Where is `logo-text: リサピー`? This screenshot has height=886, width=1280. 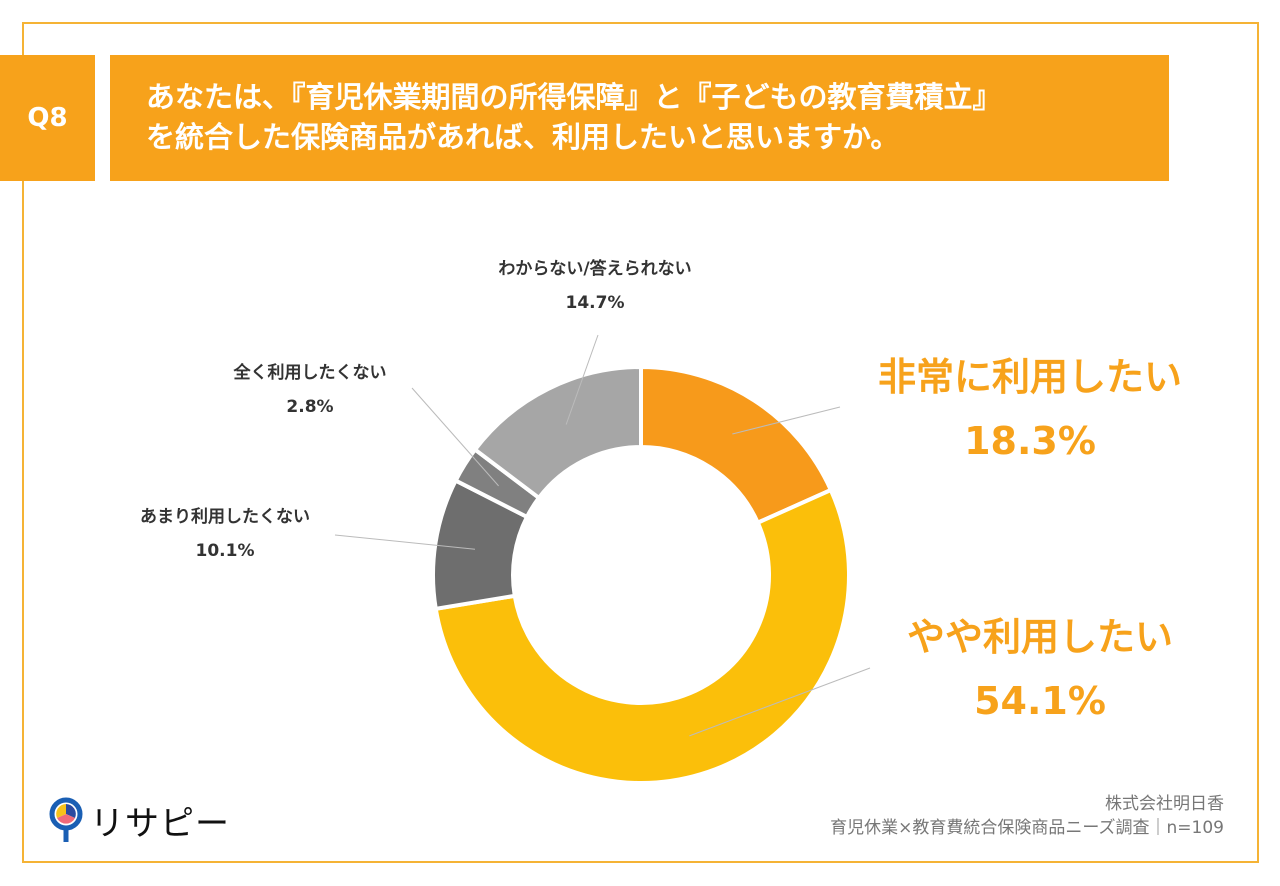 logo-text: リサピー is located at coordinates (160, 824).